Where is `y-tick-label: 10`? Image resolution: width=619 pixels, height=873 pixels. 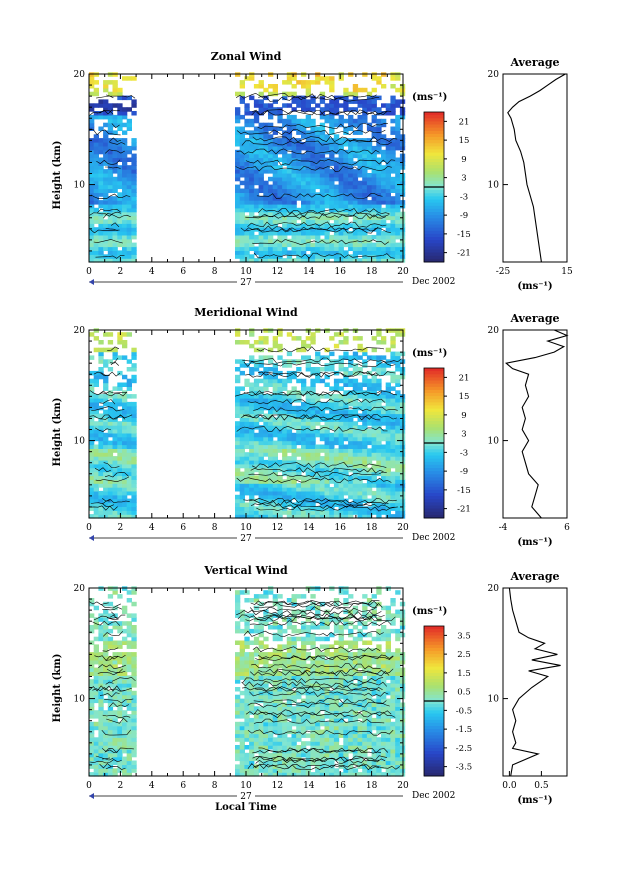 y-tick-label: 10 is located at coordinates (80, 700).